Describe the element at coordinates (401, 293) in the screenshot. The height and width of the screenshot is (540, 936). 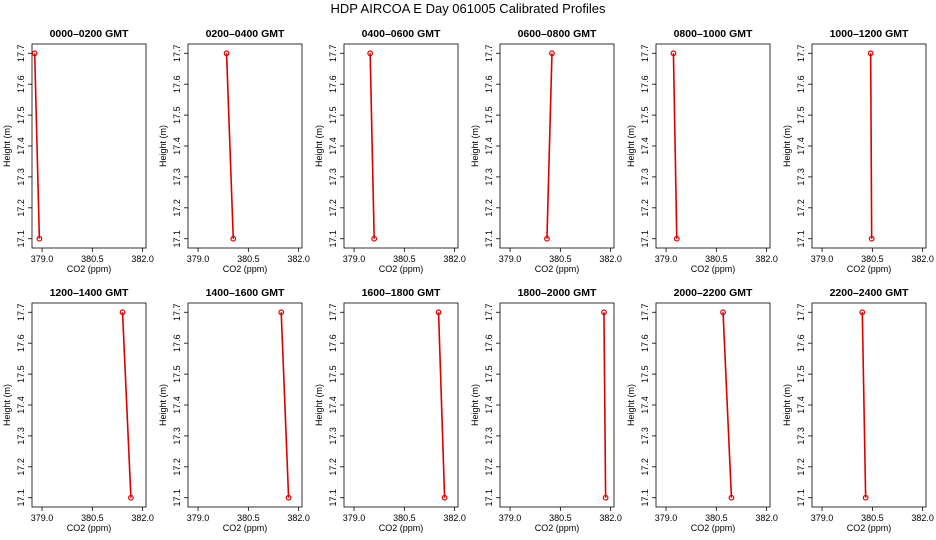
I see `panel-title: 1600–1800 GMT` at that location.